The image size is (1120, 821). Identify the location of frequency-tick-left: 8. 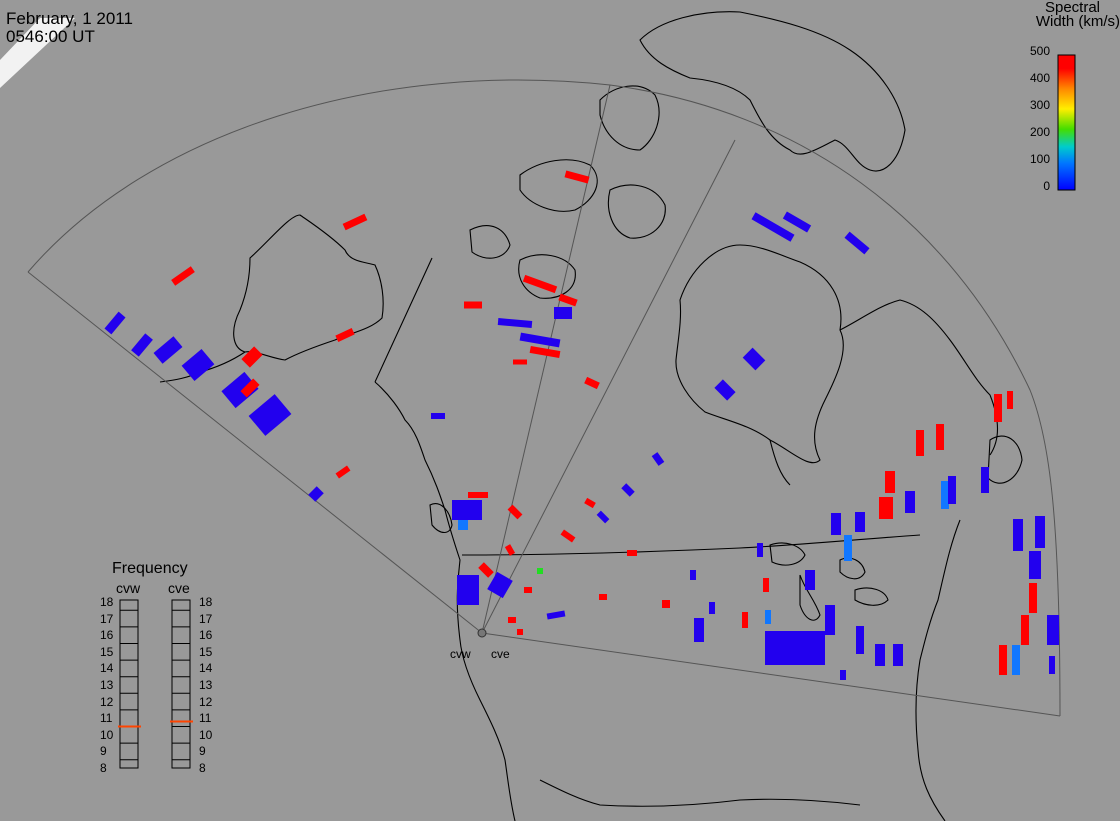
(103, 768).